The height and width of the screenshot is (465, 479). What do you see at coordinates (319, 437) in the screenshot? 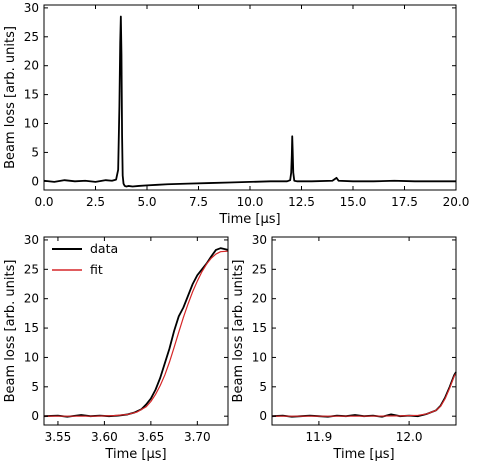
I see `x-tick-label: 11.9` at bounding box center [319, 437].